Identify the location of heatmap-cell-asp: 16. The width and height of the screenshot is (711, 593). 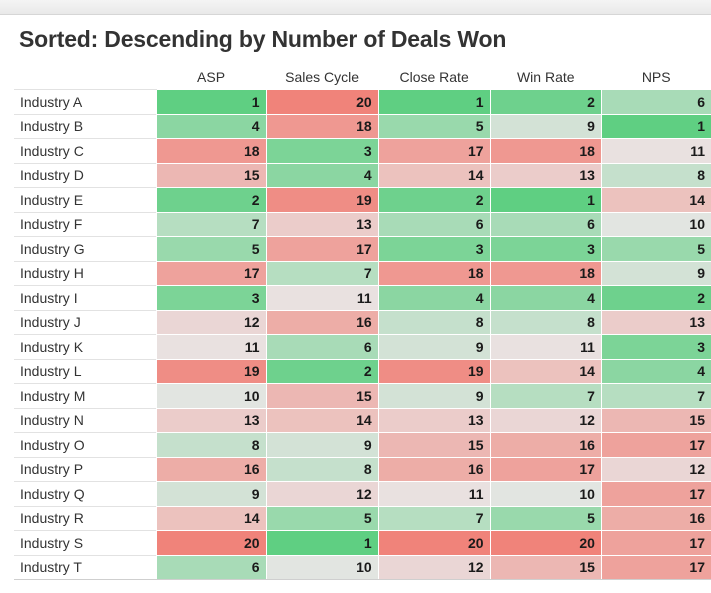
(211, 469).